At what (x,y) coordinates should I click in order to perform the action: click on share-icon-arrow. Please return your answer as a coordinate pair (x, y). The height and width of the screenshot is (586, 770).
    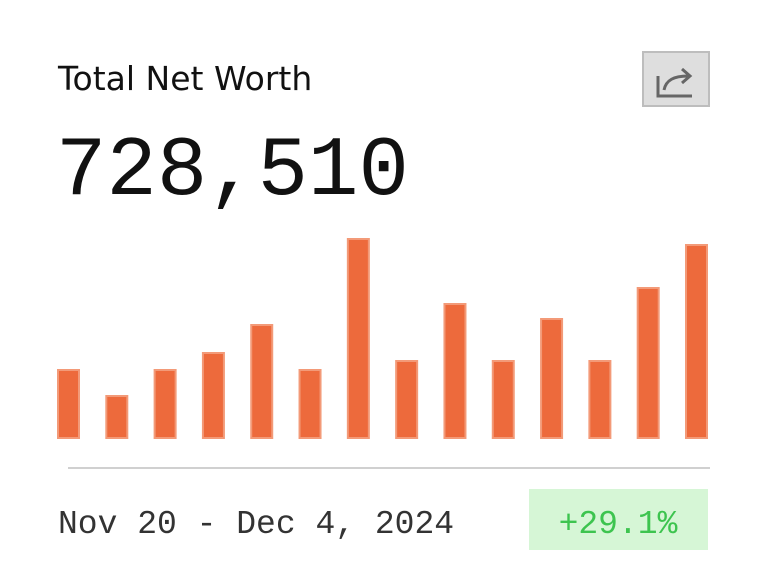
    Looking at the image, I should click on (677, 79).